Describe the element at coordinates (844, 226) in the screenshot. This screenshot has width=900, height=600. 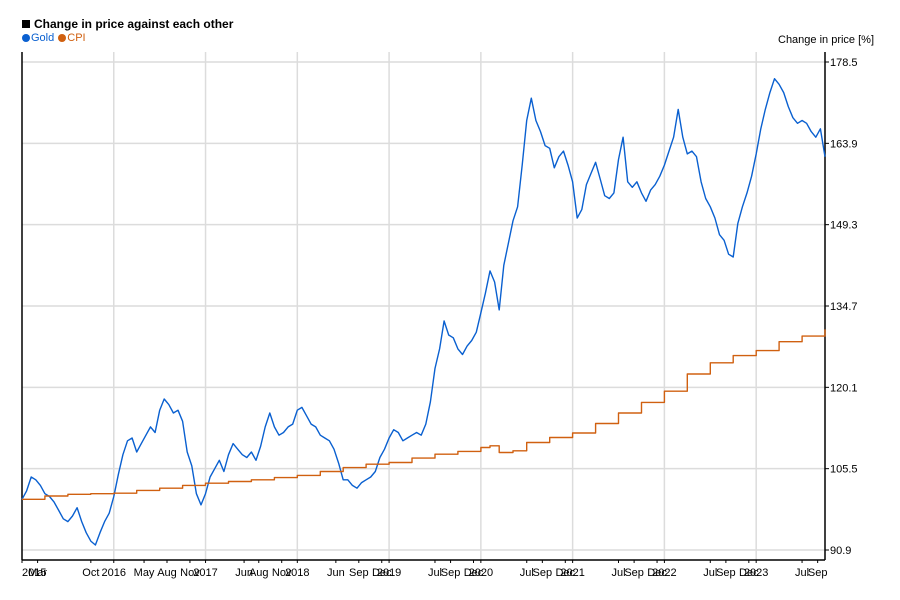
I see `y-tick-label: 149.3` at that location.